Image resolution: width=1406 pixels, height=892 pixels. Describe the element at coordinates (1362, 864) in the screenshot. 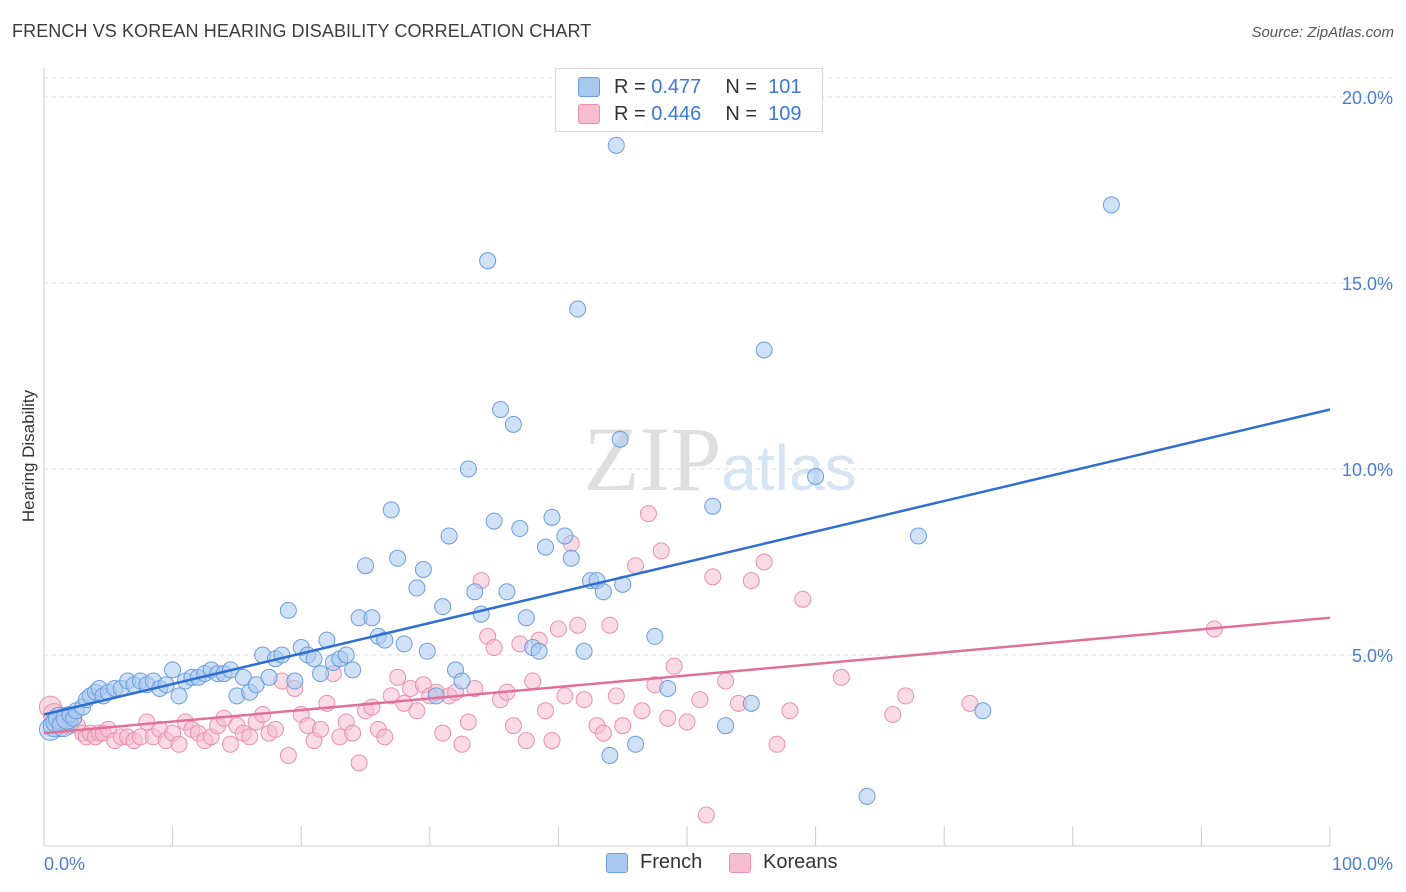

I see `x-tick-label: 100.0%` at that location.